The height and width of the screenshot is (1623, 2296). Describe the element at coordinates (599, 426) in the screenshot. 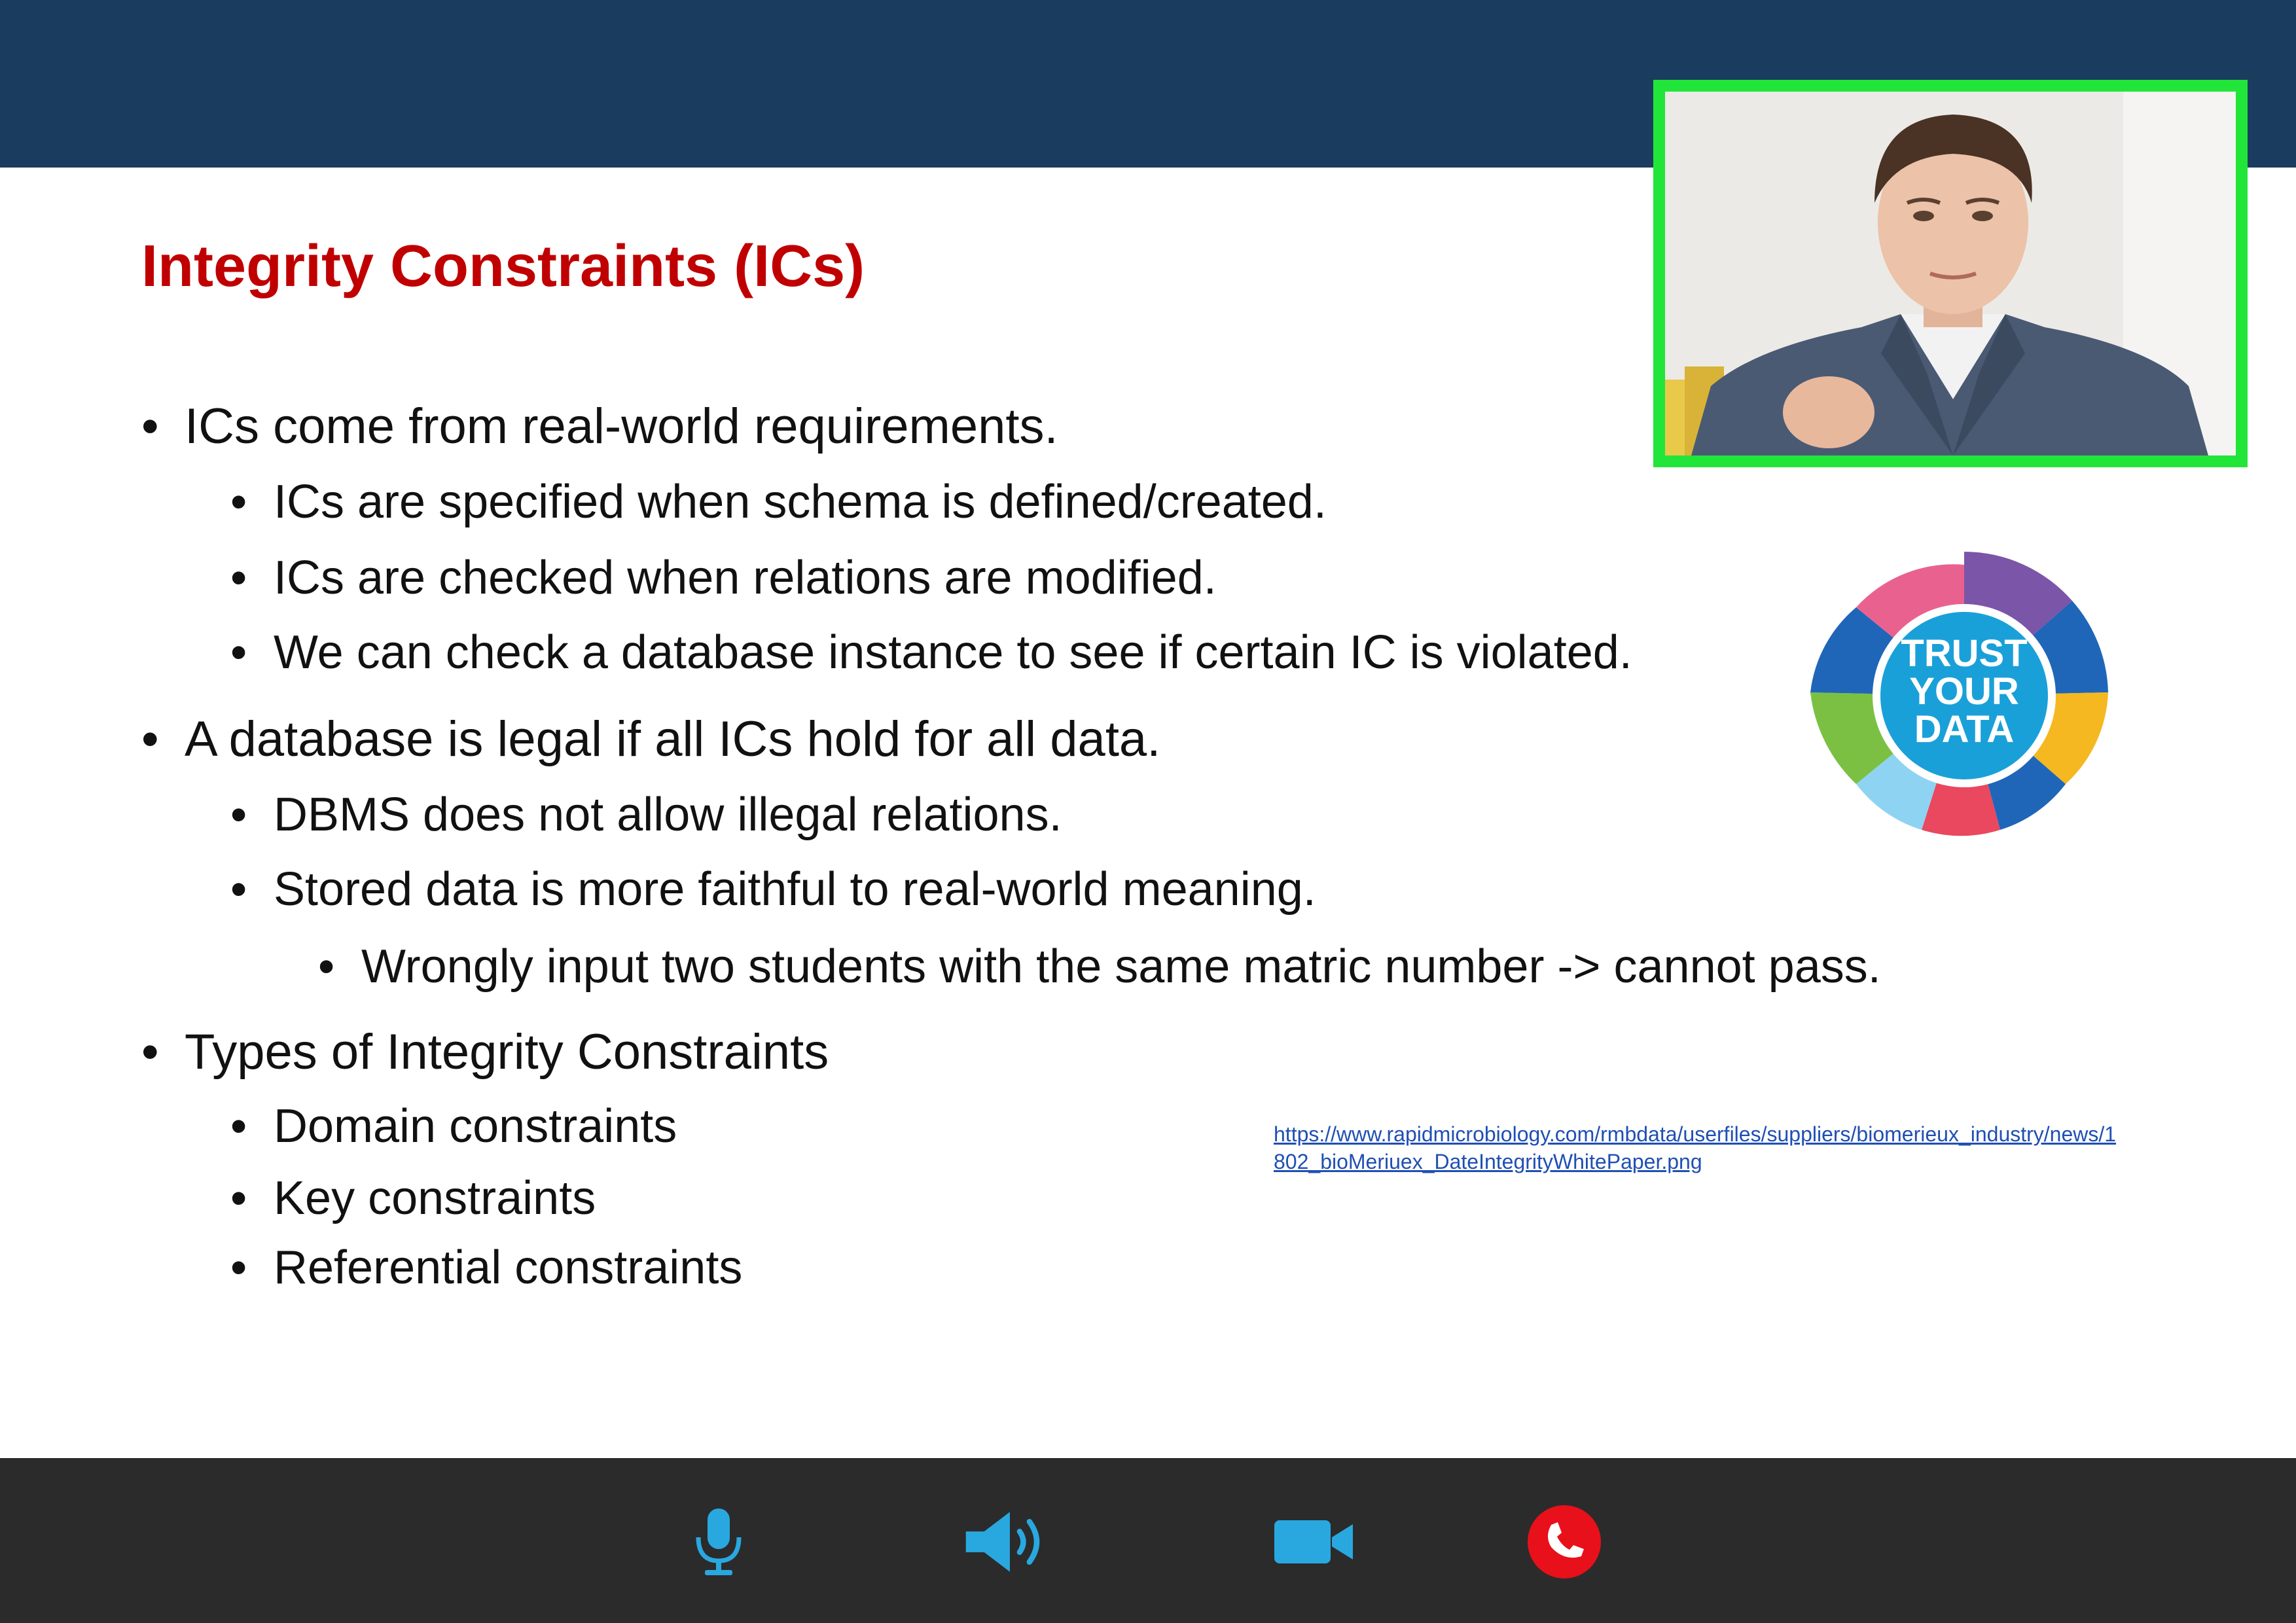

I see `bullet-item: • ICs come from real-world requirements.` at that location.